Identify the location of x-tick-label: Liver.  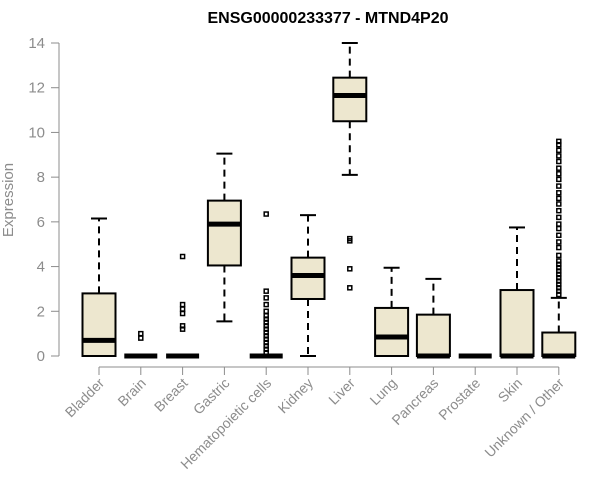
(341, 391).